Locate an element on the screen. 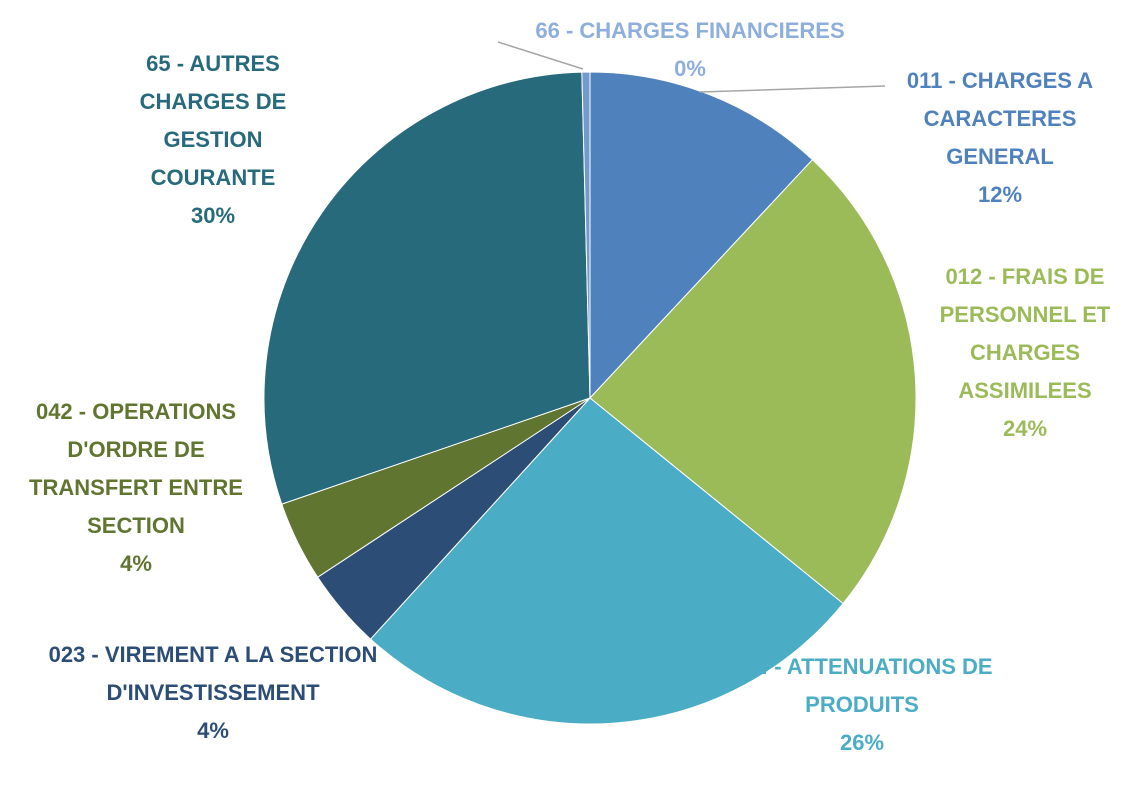 The width and height of the screenshot is (1145, 792). value-label: 12% is located at coordinates (1000, 194).